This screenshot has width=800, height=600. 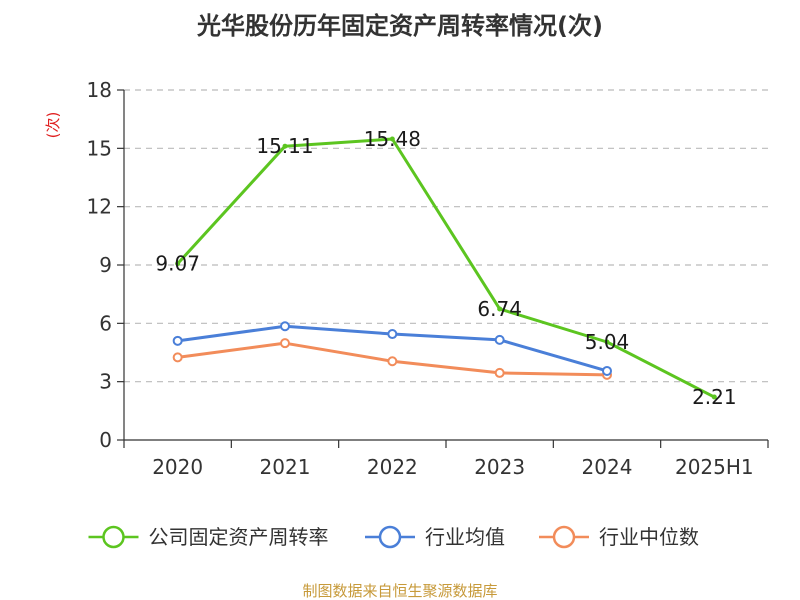 What do you see at coordinates (607, 467) in the screenshot?
I see `x-tick-label: 2024` at bounding box center [607, 467].